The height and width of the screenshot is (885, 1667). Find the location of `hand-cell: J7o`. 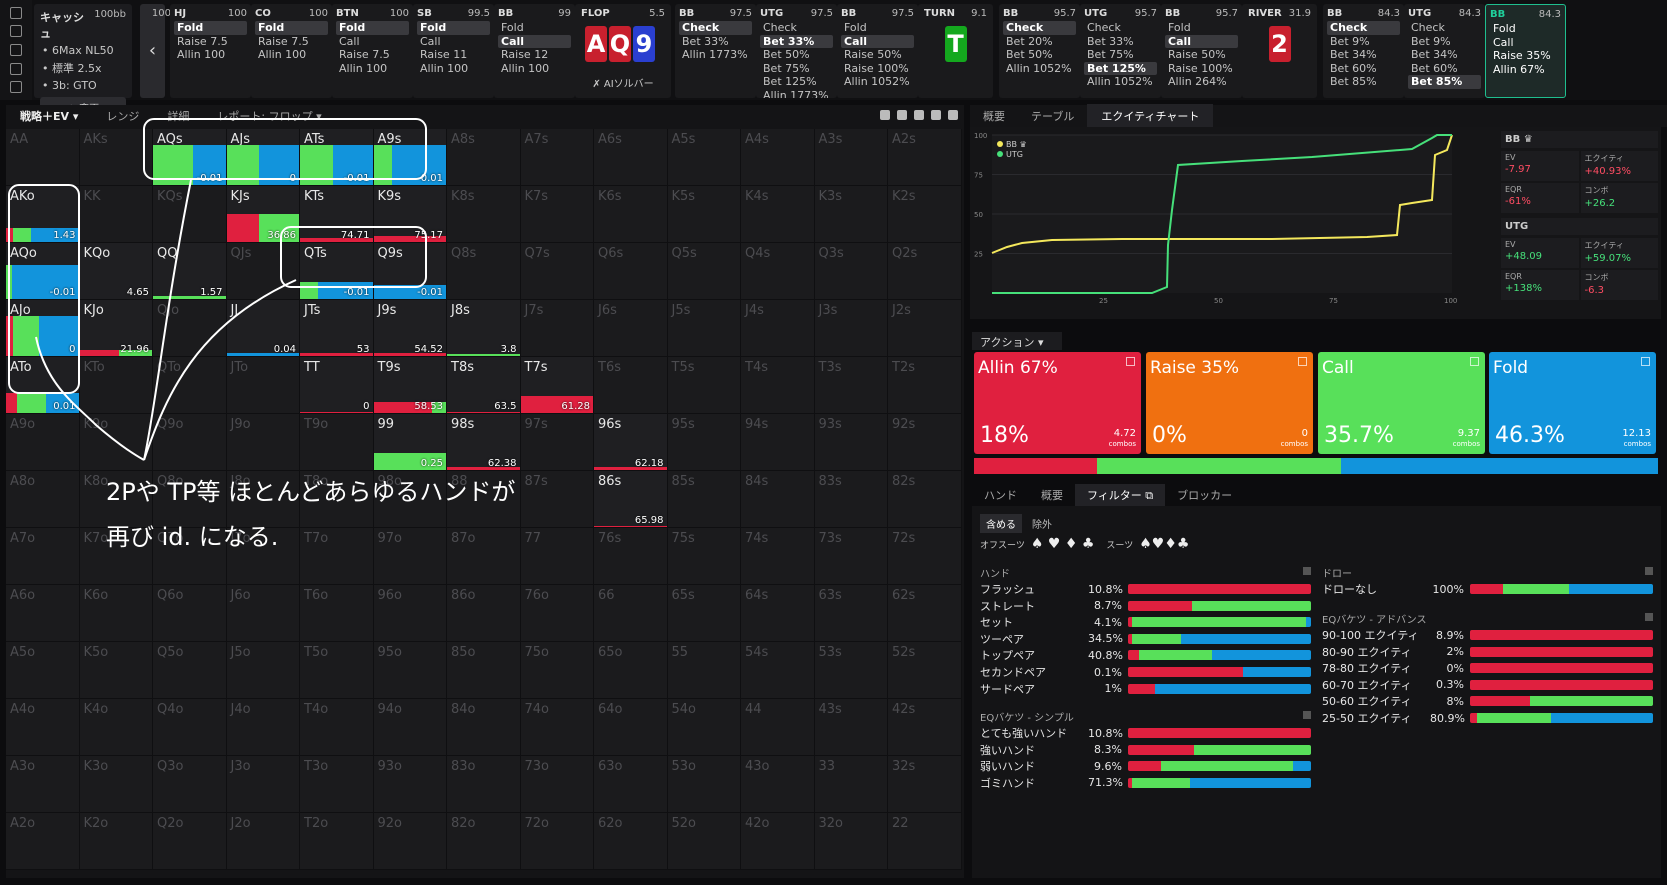

hand-cell: J7o is located at coordinates (263, 556).